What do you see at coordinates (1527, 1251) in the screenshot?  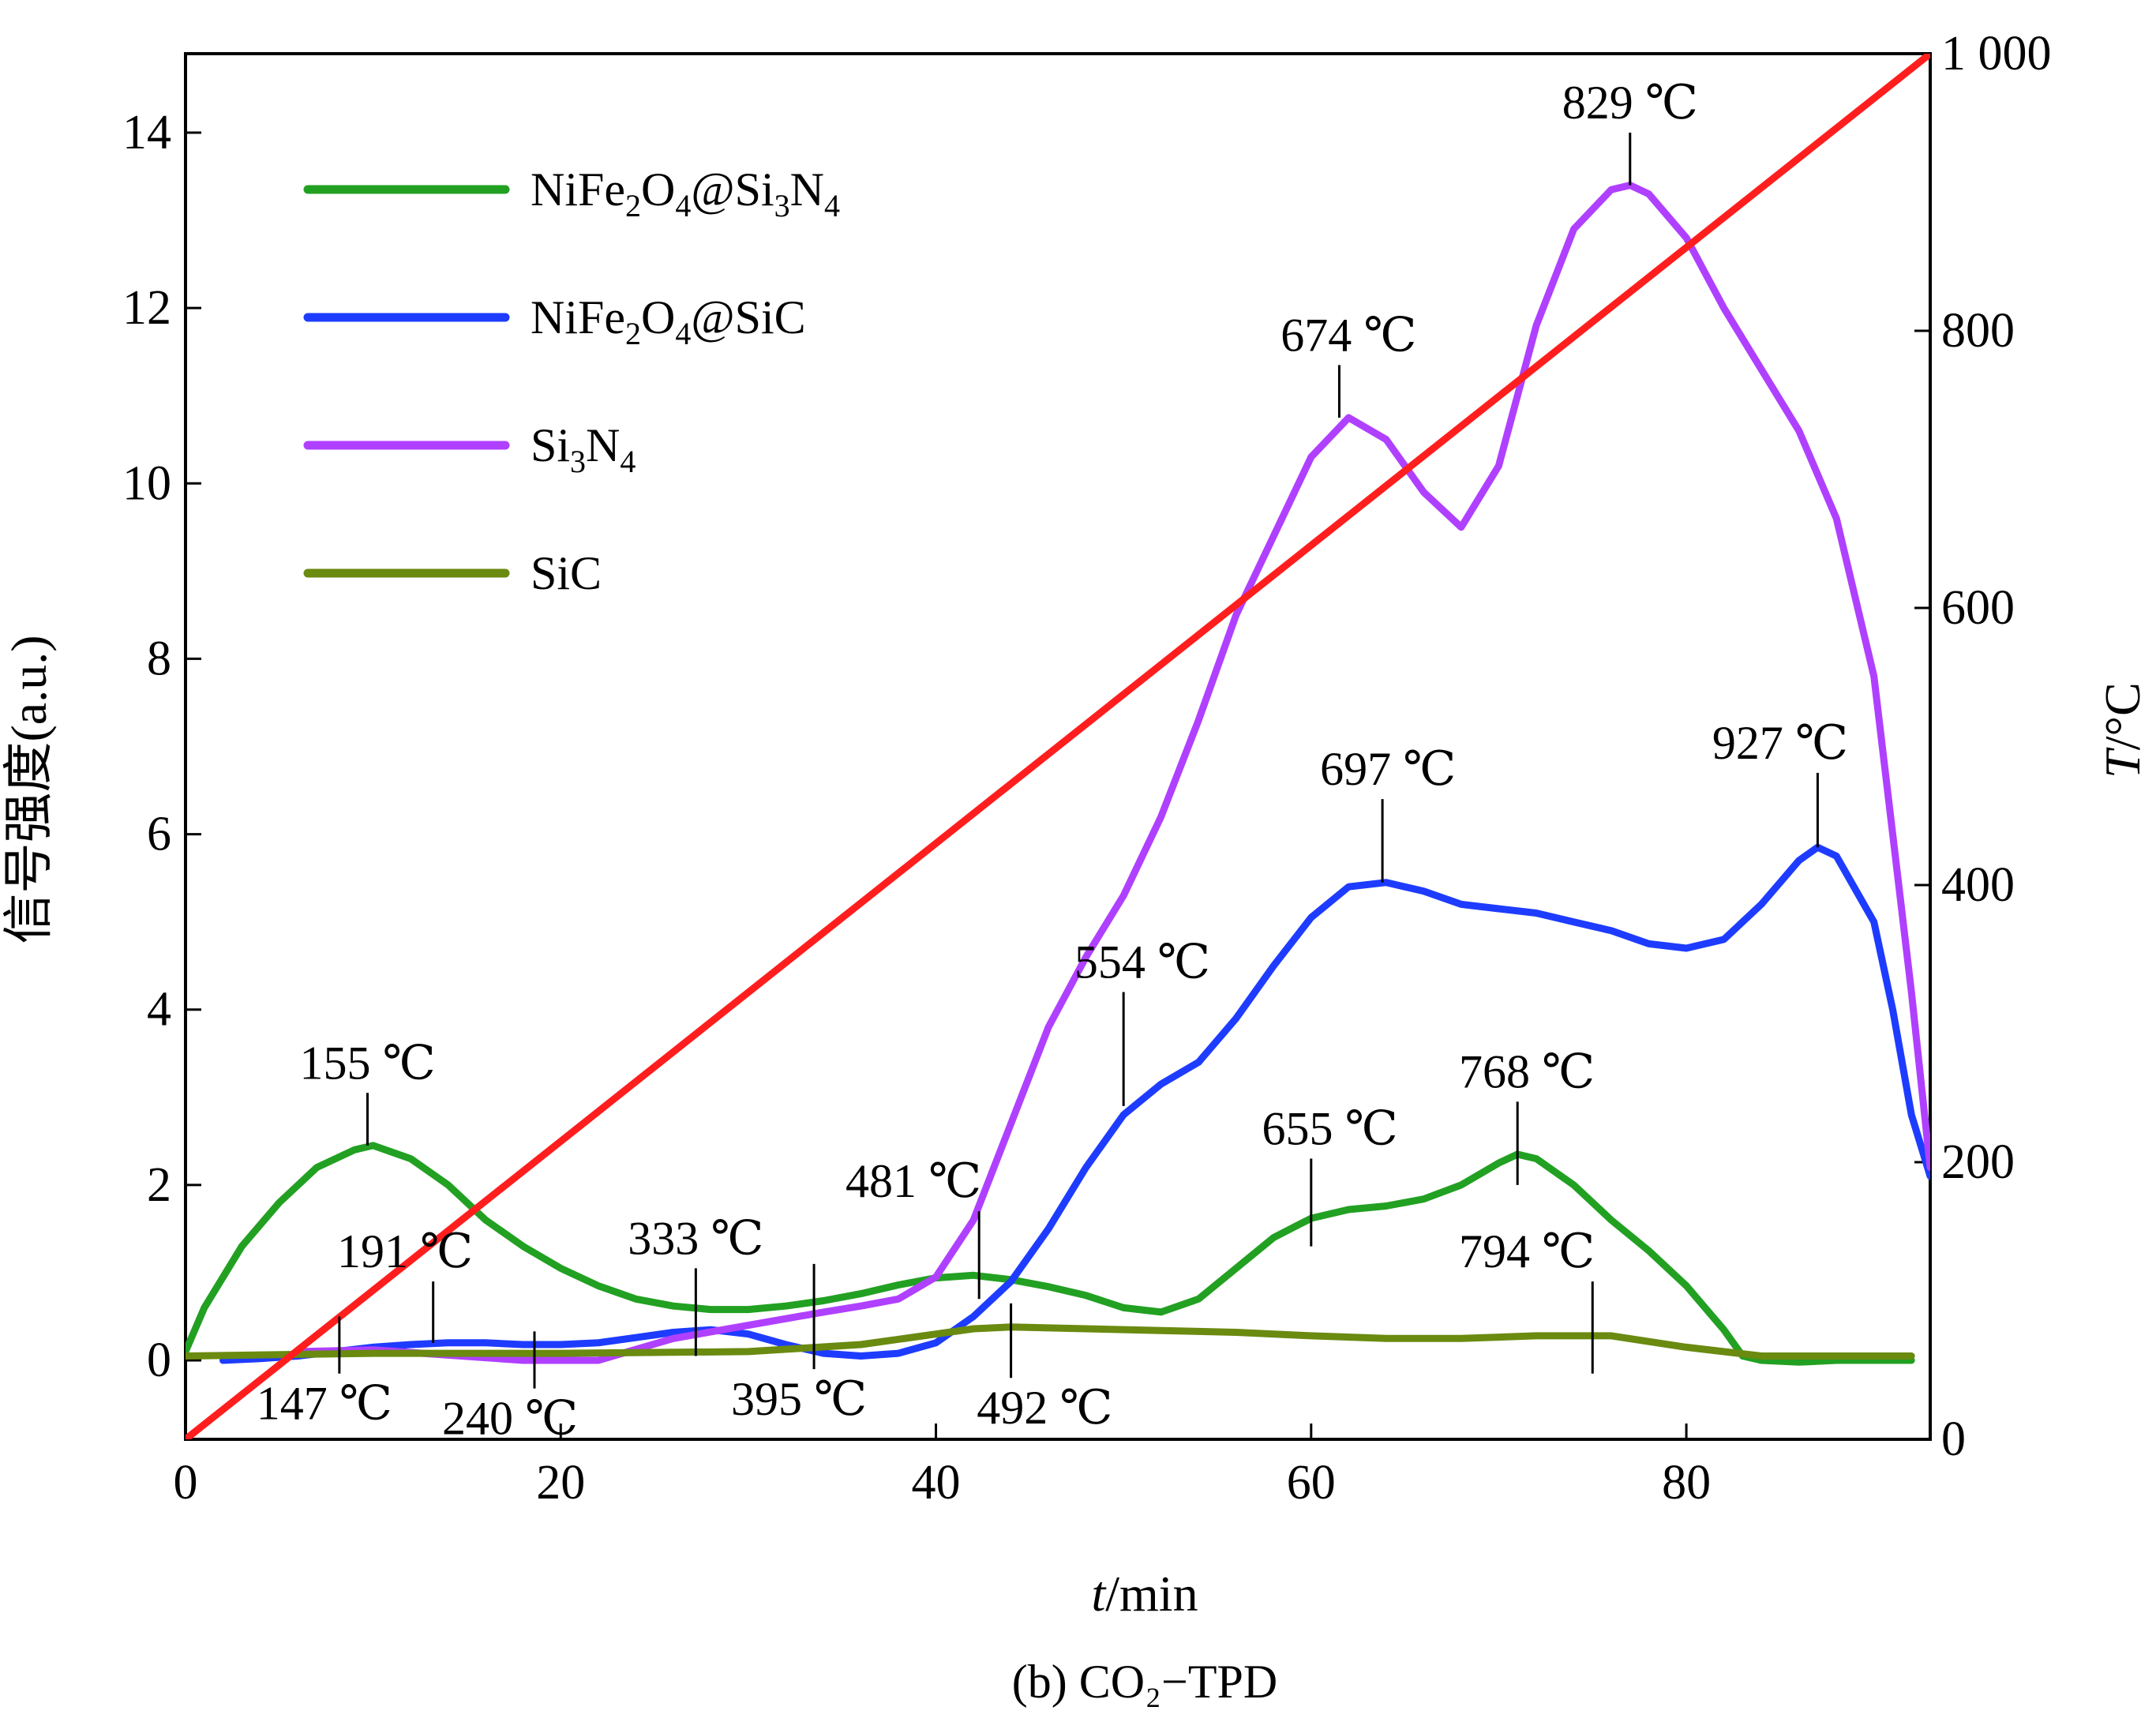 I see `peak-annotation: 794 ℃` at bounding box center [1527, 1251].